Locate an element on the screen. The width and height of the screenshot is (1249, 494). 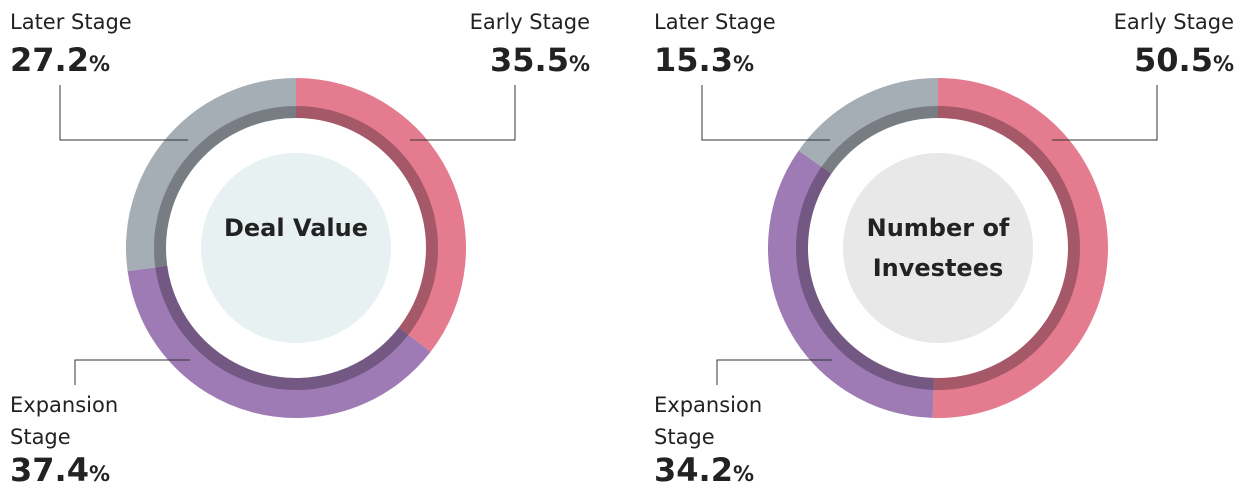
value-label: 50.5% is located at coordinates (1154, 62).